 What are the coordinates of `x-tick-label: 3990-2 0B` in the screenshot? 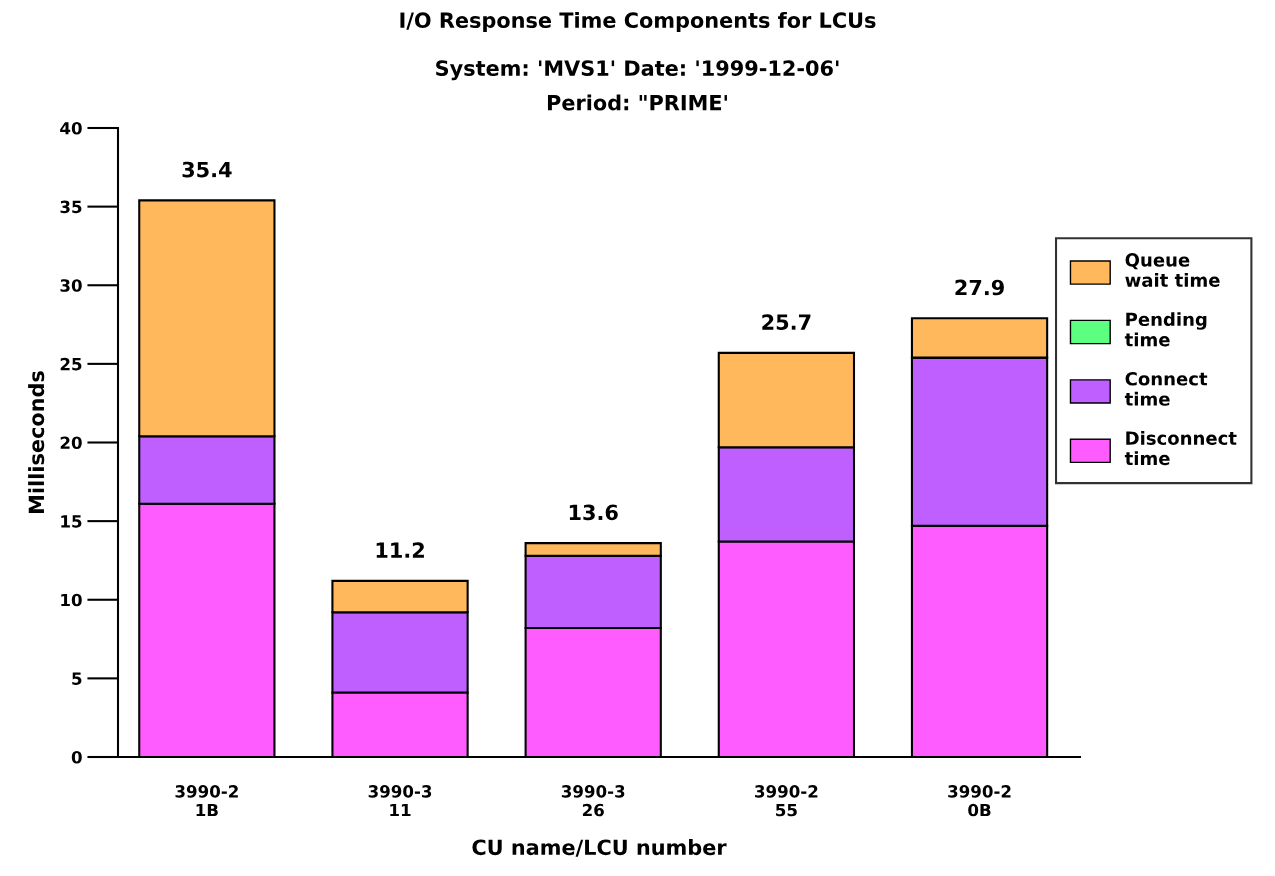 It's located at (979, 801).